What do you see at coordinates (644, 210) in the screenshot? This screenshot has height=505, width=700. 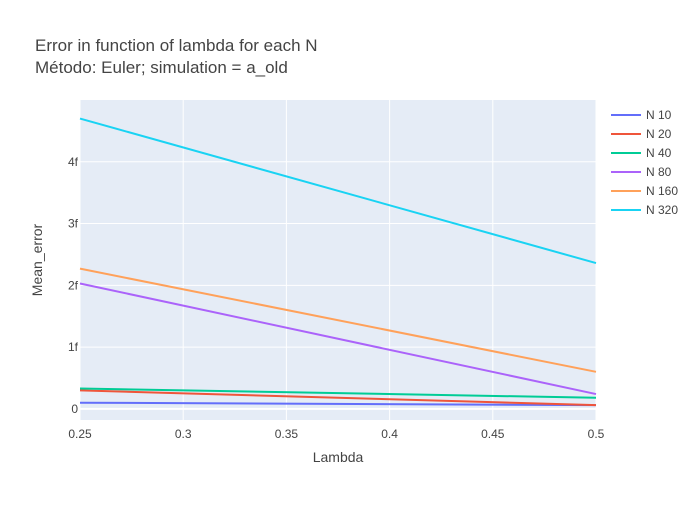 I see `legend-item: N 320` at bounding box center [644, 210].